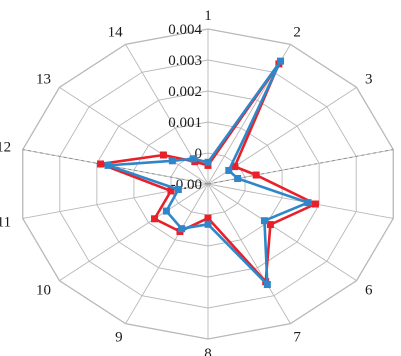 The width and height of the screenshot is (401, 356). Describe the element at coordinates (208, 351) in the screenshot. I see `category-label: 8` at that location.